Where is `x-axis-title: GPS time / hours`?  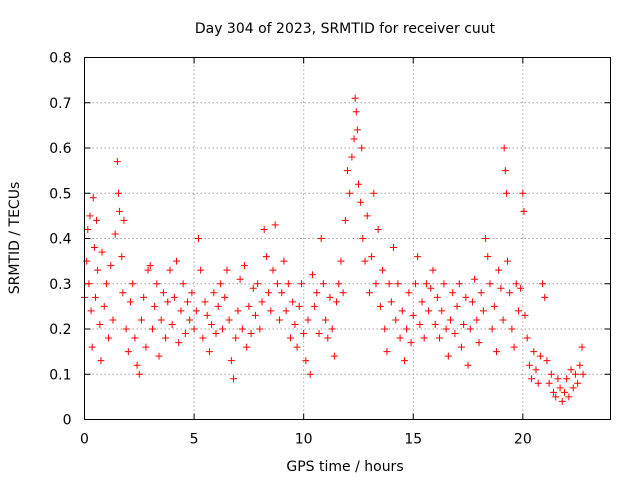 x-axis-title: GPS time / hours is located at coordinates (344, 467).